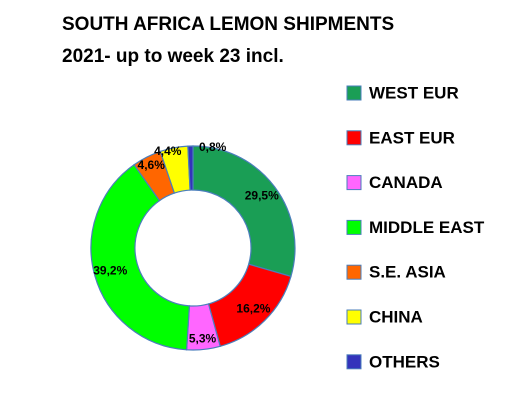 The image size is (532, 406). Describe the element at coordinates (407, 272) in the screenshot. I see `legend-label: S.E. ASIA` at that location.